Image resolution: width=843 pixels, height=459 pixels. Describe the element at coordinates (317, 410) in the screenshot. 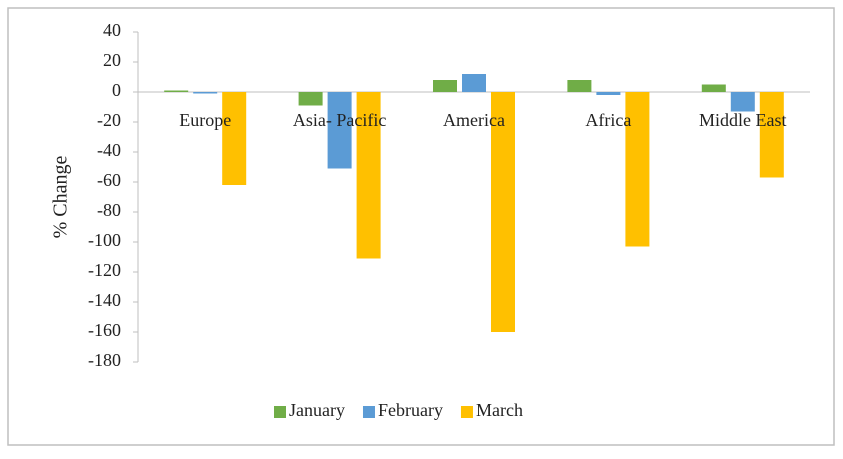

I see `legend-label: January` at that location.